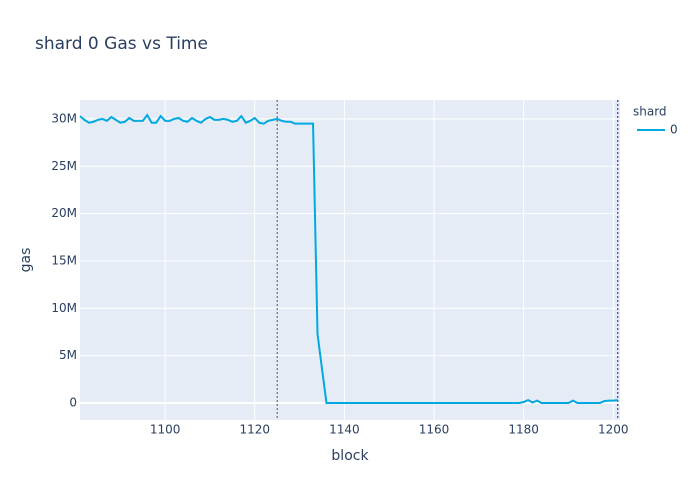 This screenshot has width=700, height=500. Describe the element at coordinates (674, 130) in the screenshot. I see `legend-label: 0` at that location.